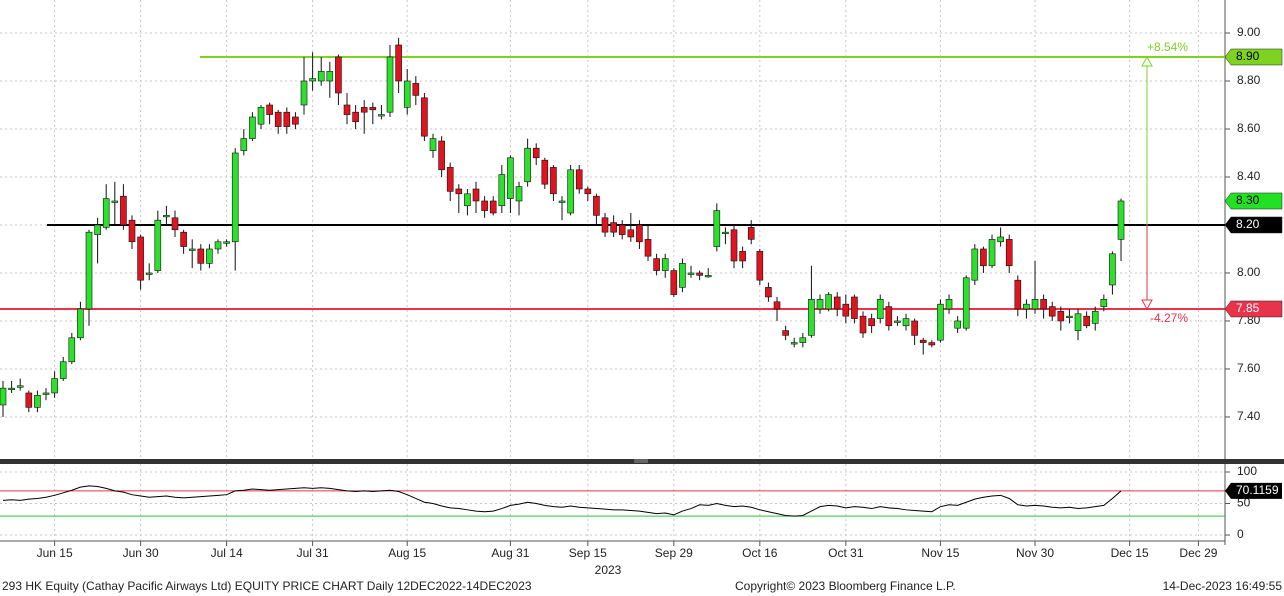  I want to click on x-tick-label: Sep 15, so click(588, 553).